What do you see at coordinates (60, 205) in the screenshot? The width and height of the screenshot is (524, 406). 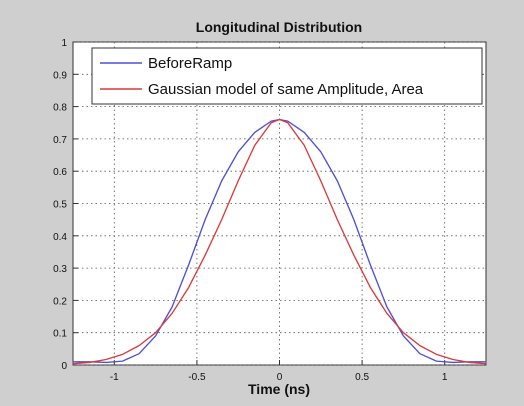 I see `y-tick-label: 0.5` at bounding box center [60, 205].